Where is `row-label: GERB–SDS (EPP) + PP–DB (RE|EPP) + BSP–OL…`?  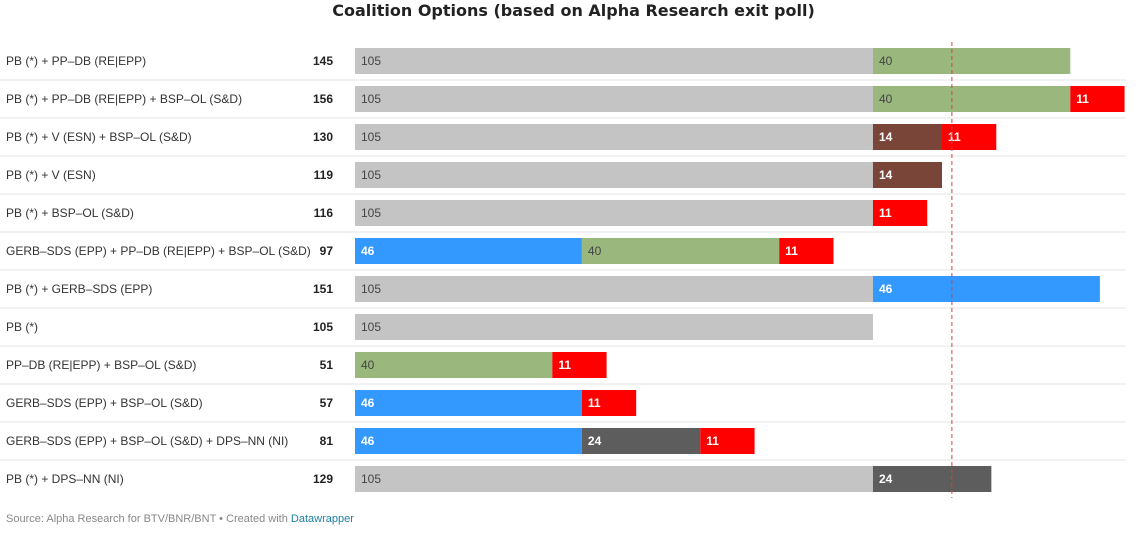 row-label: GERB–SDS (EPP) + PP–DB (RE|EPP) + BSP–OL… is located at coordinates (158, 251).